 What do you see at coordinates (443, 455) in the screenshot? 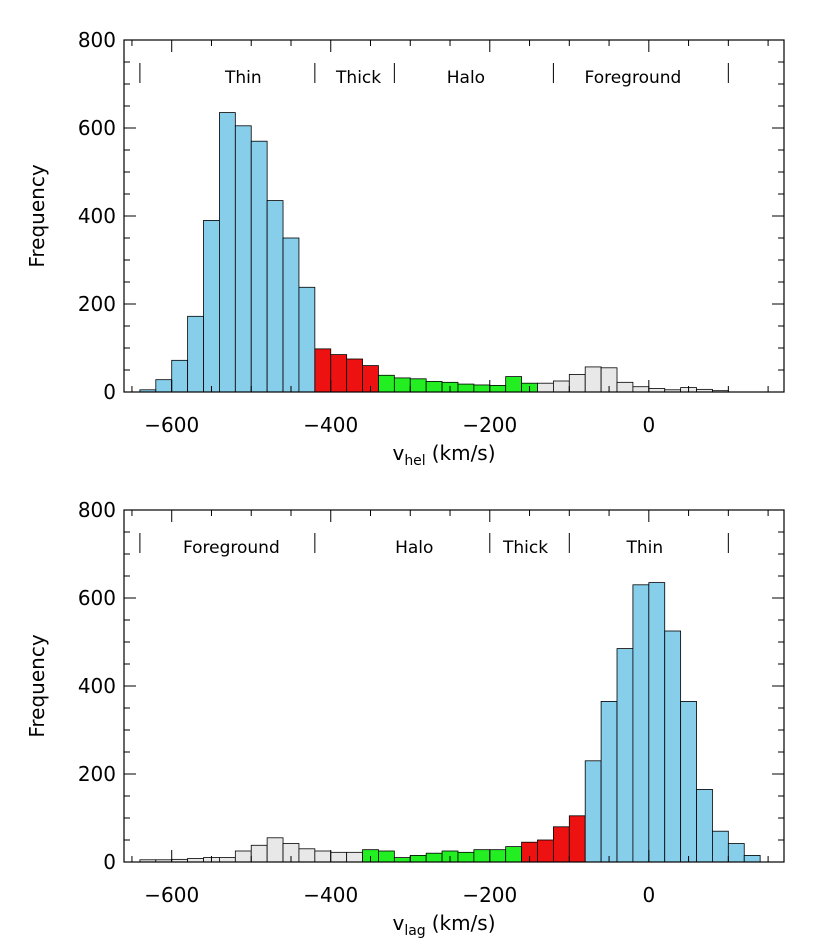
I see `x-axis-label: vhel (km/s)` at bounding box center [443, 455].